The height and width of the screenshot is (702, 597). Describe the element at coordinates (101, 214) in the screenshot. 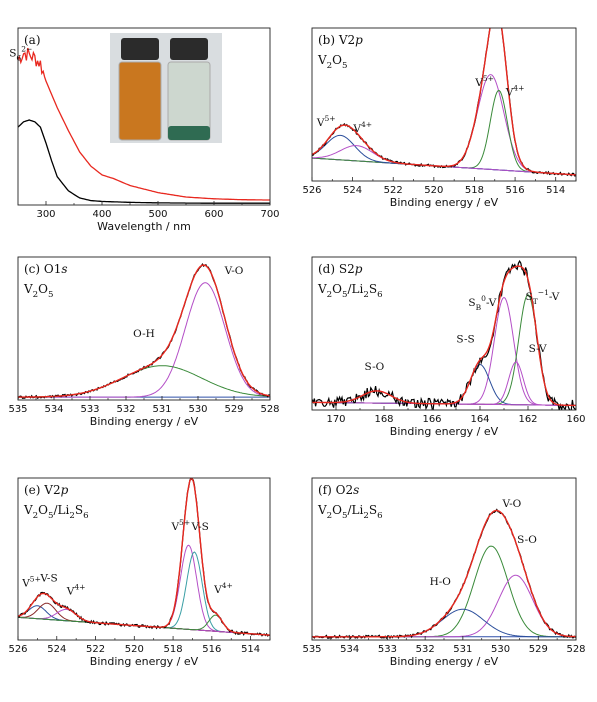

I see `x-tick-label: 400` at that location.